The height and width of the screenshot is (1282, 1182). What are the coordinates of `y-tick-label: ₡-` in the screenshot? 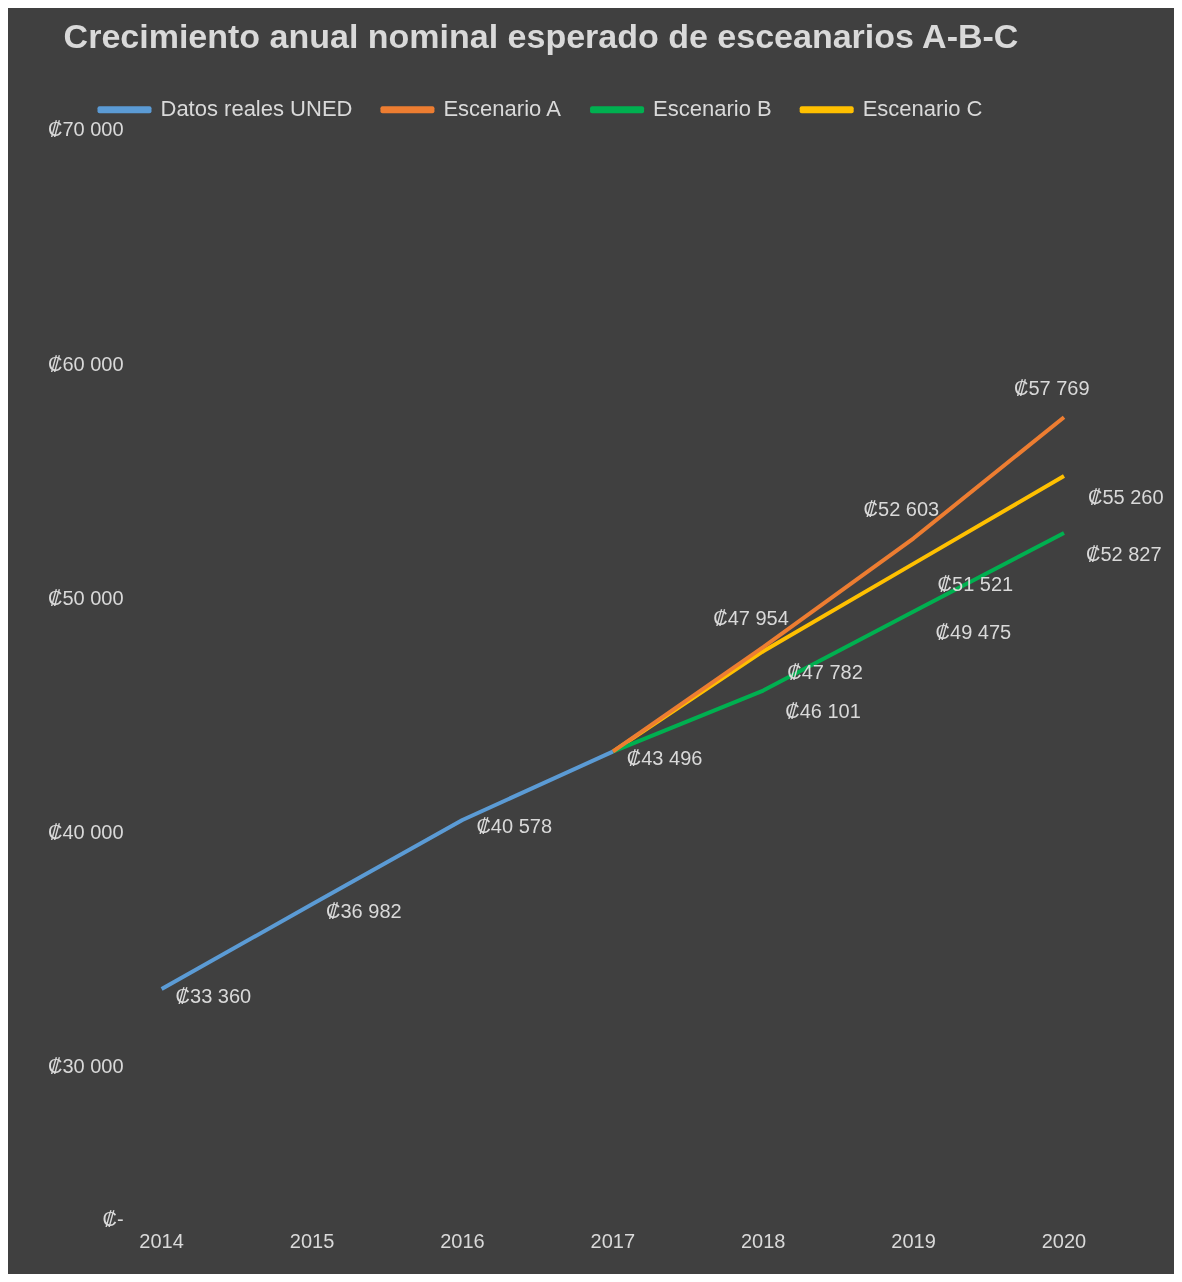 It's located at (113, 1218).